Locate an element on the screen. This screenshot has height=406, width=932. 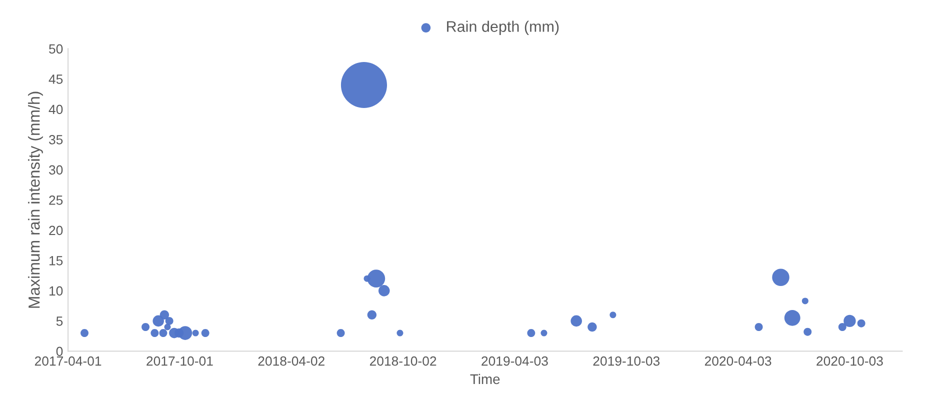
y-tick-label: 50 is located at coordinates (56, 49).